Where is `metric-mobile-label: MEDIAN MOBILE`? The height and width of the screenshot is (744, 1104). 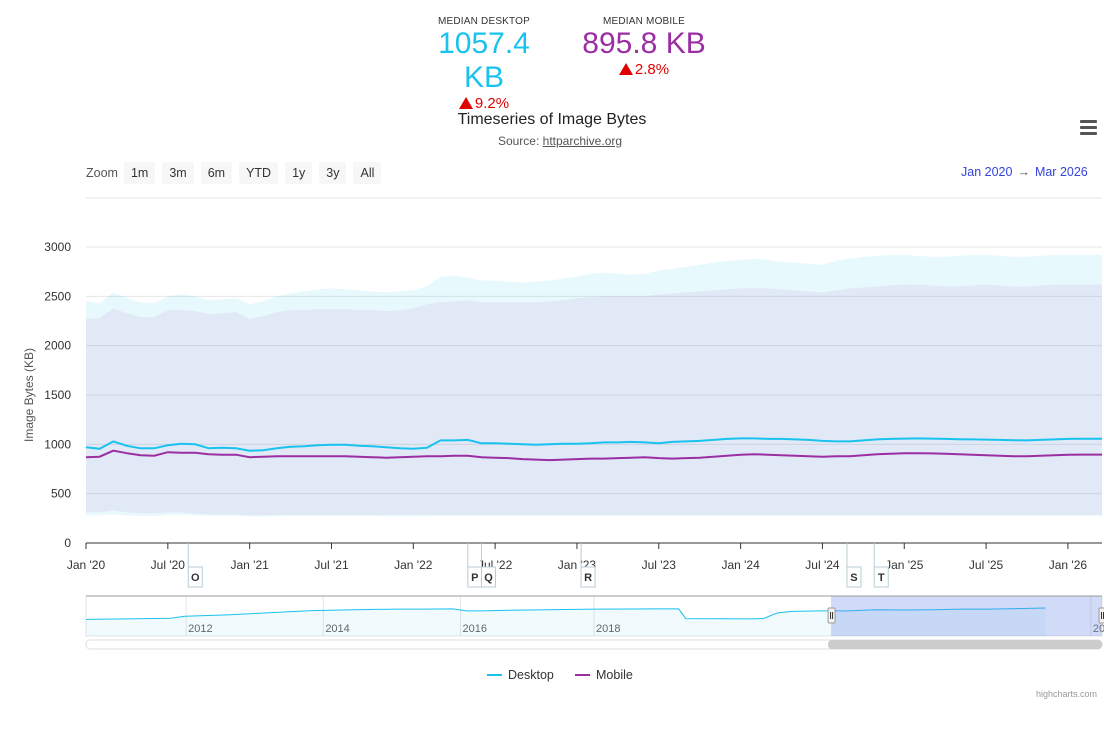 metric-mobile-label: MEDIAN MOBILE is located at coordinates (644, 21).